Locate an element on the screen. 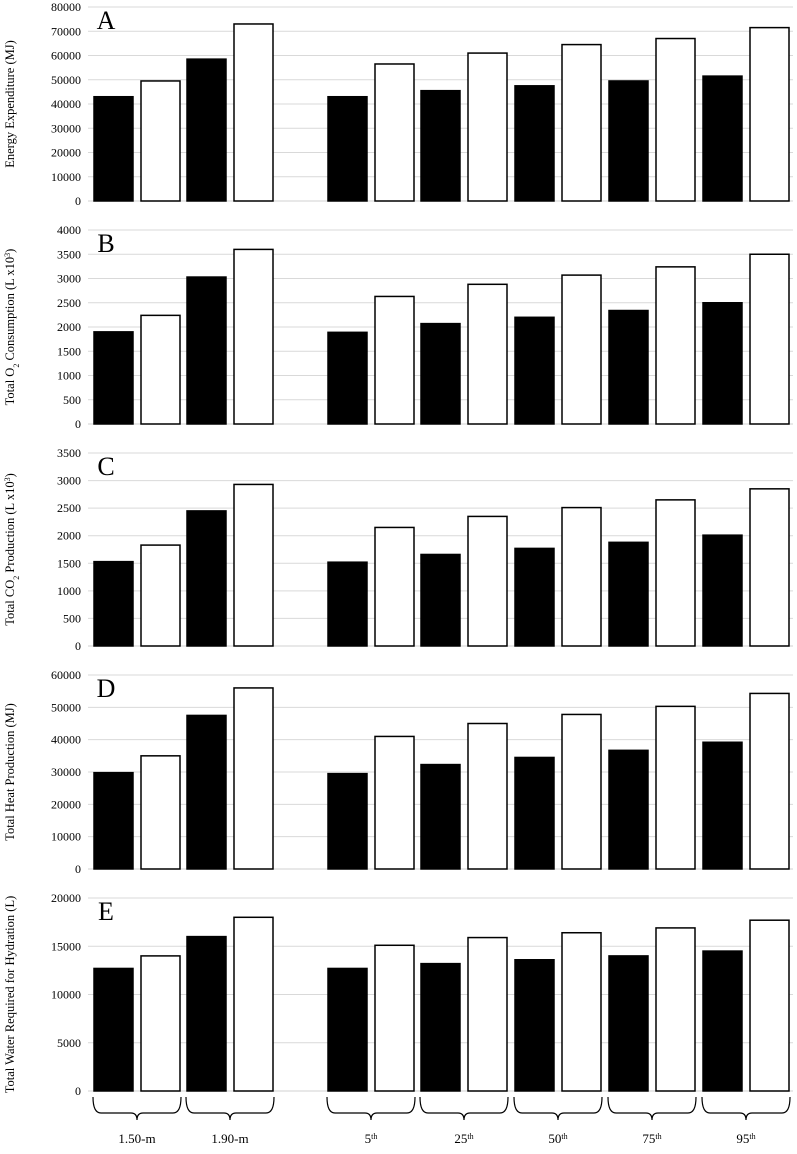 The image size is (797, 1154). y-tick-label: 1000 is located at coordinates (69, 591).